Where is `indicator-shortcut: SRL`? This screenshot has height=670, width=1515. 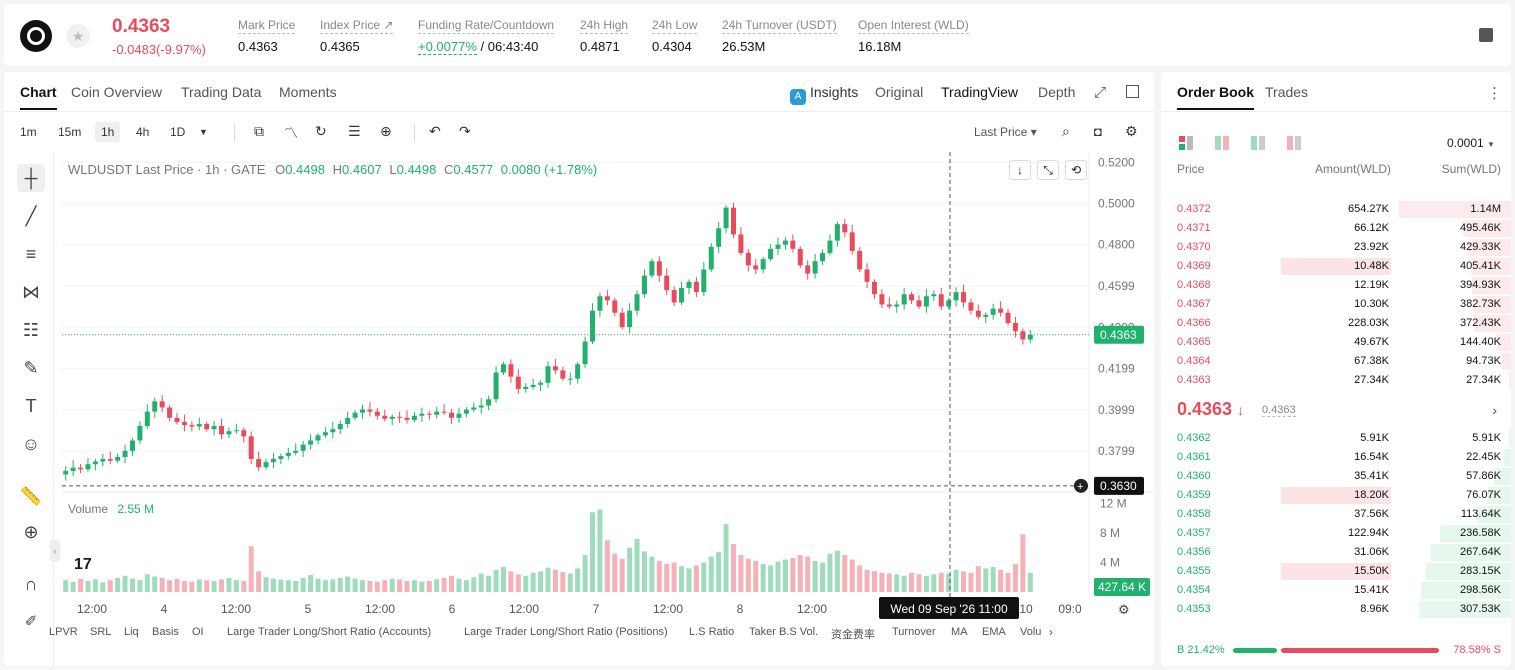 indicator-shortcut: SRL is located at coordinates (101, 632).